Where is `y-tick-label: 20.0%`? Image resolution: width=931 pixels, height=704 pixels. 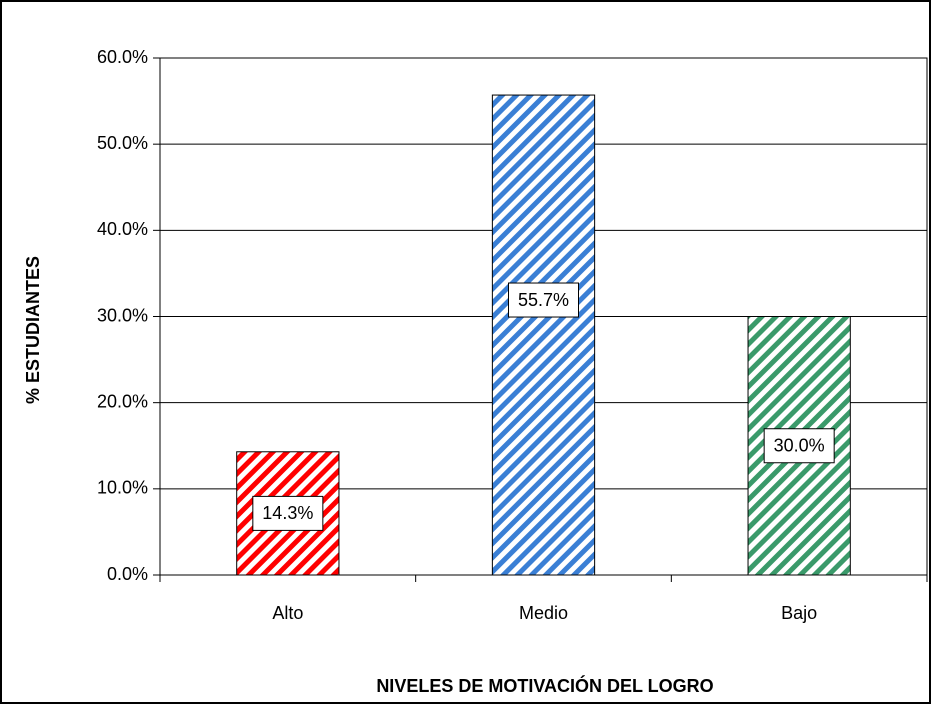 y-tick-label: 20.0% is located at coordinates (122, 401).